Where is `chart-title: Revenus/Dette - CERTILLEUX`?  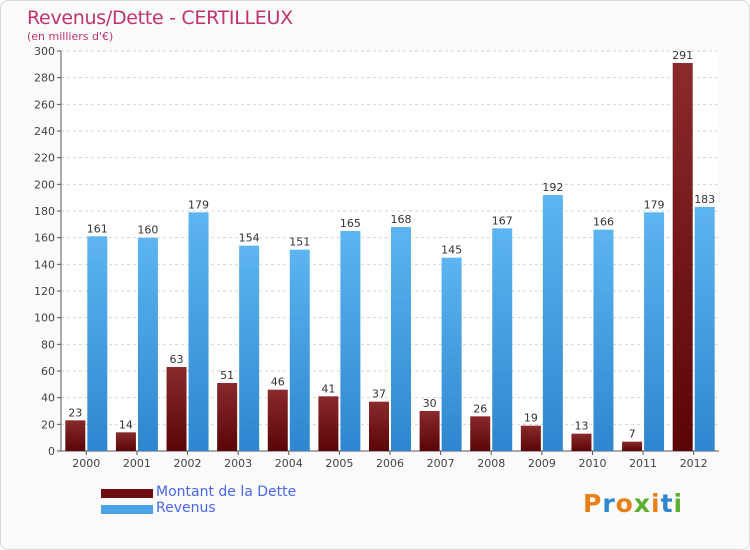 chart-title: Revenus/Dette - CERTILLEUX is located at coordinates (160, 18).